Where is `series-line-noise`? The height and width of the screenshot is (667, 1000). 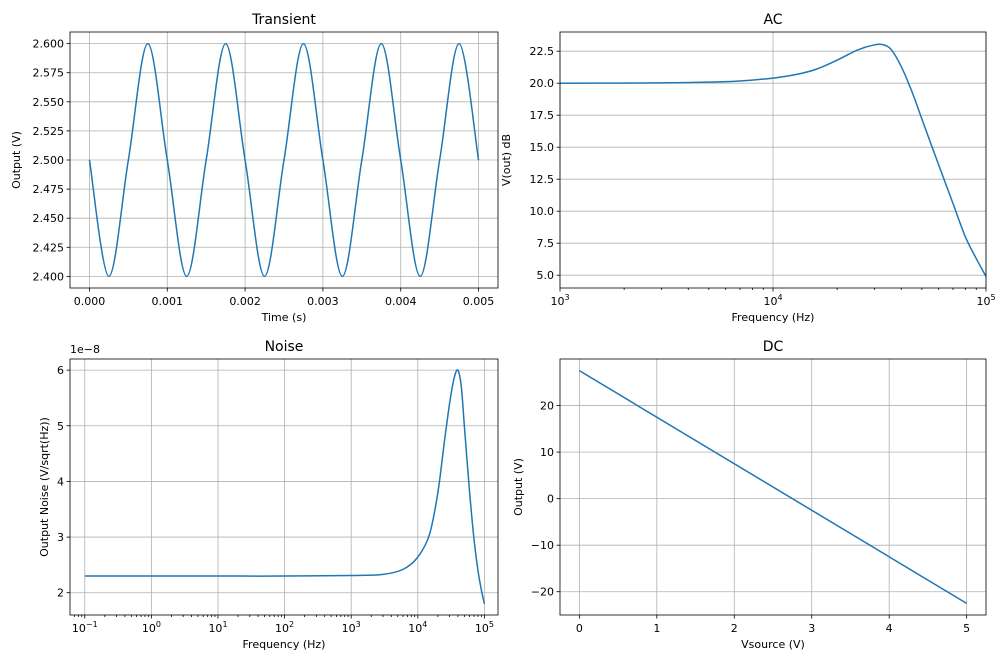
series-line-noise is located at coordinates (285, 487).